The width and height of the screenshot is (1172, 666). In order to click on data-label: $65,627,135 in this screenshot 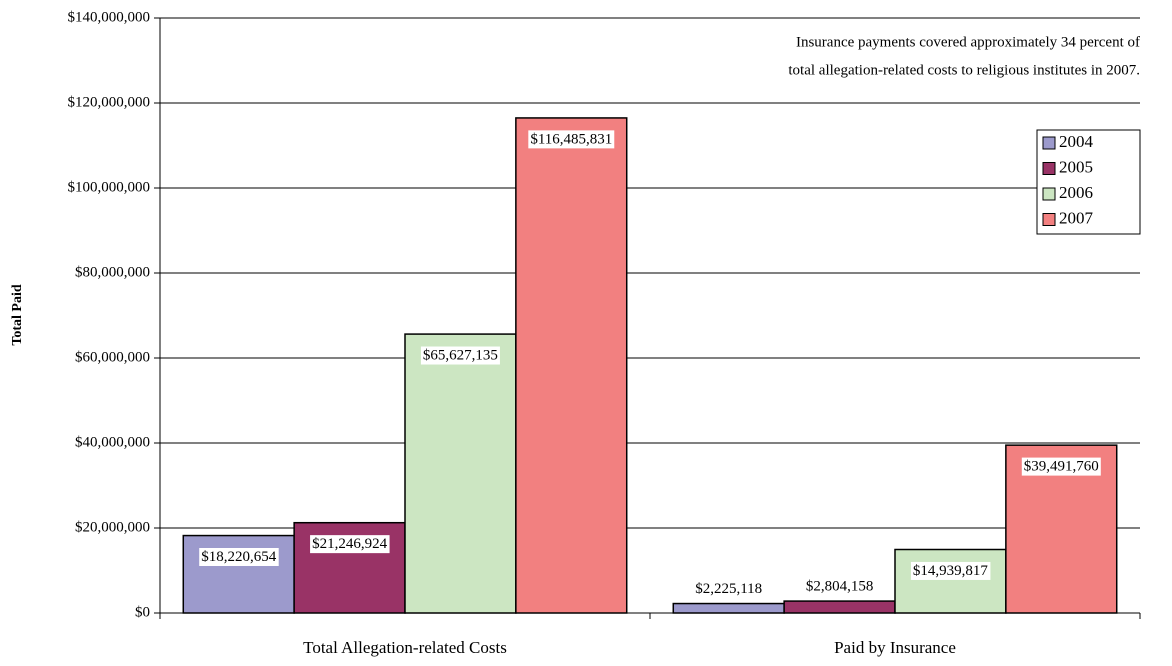, I will do `click(460, 356)`.